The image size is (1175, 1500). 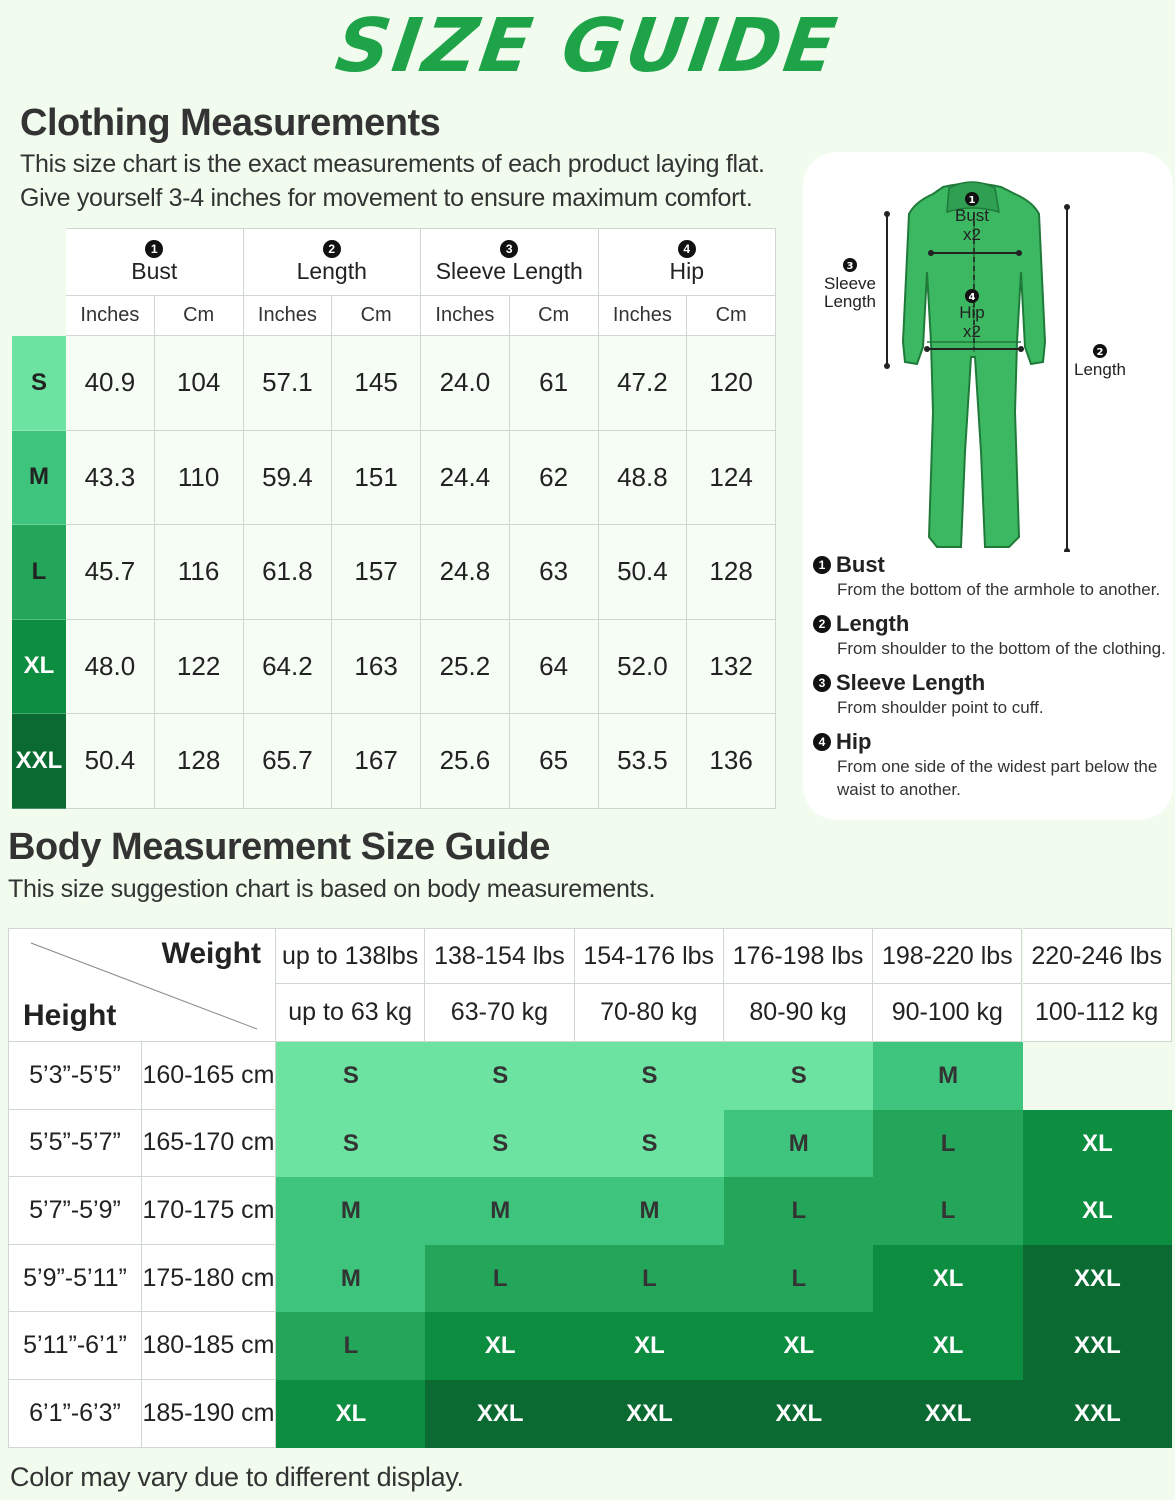 I want to click on column-group-label: Hip, so click(x=686, y=271).